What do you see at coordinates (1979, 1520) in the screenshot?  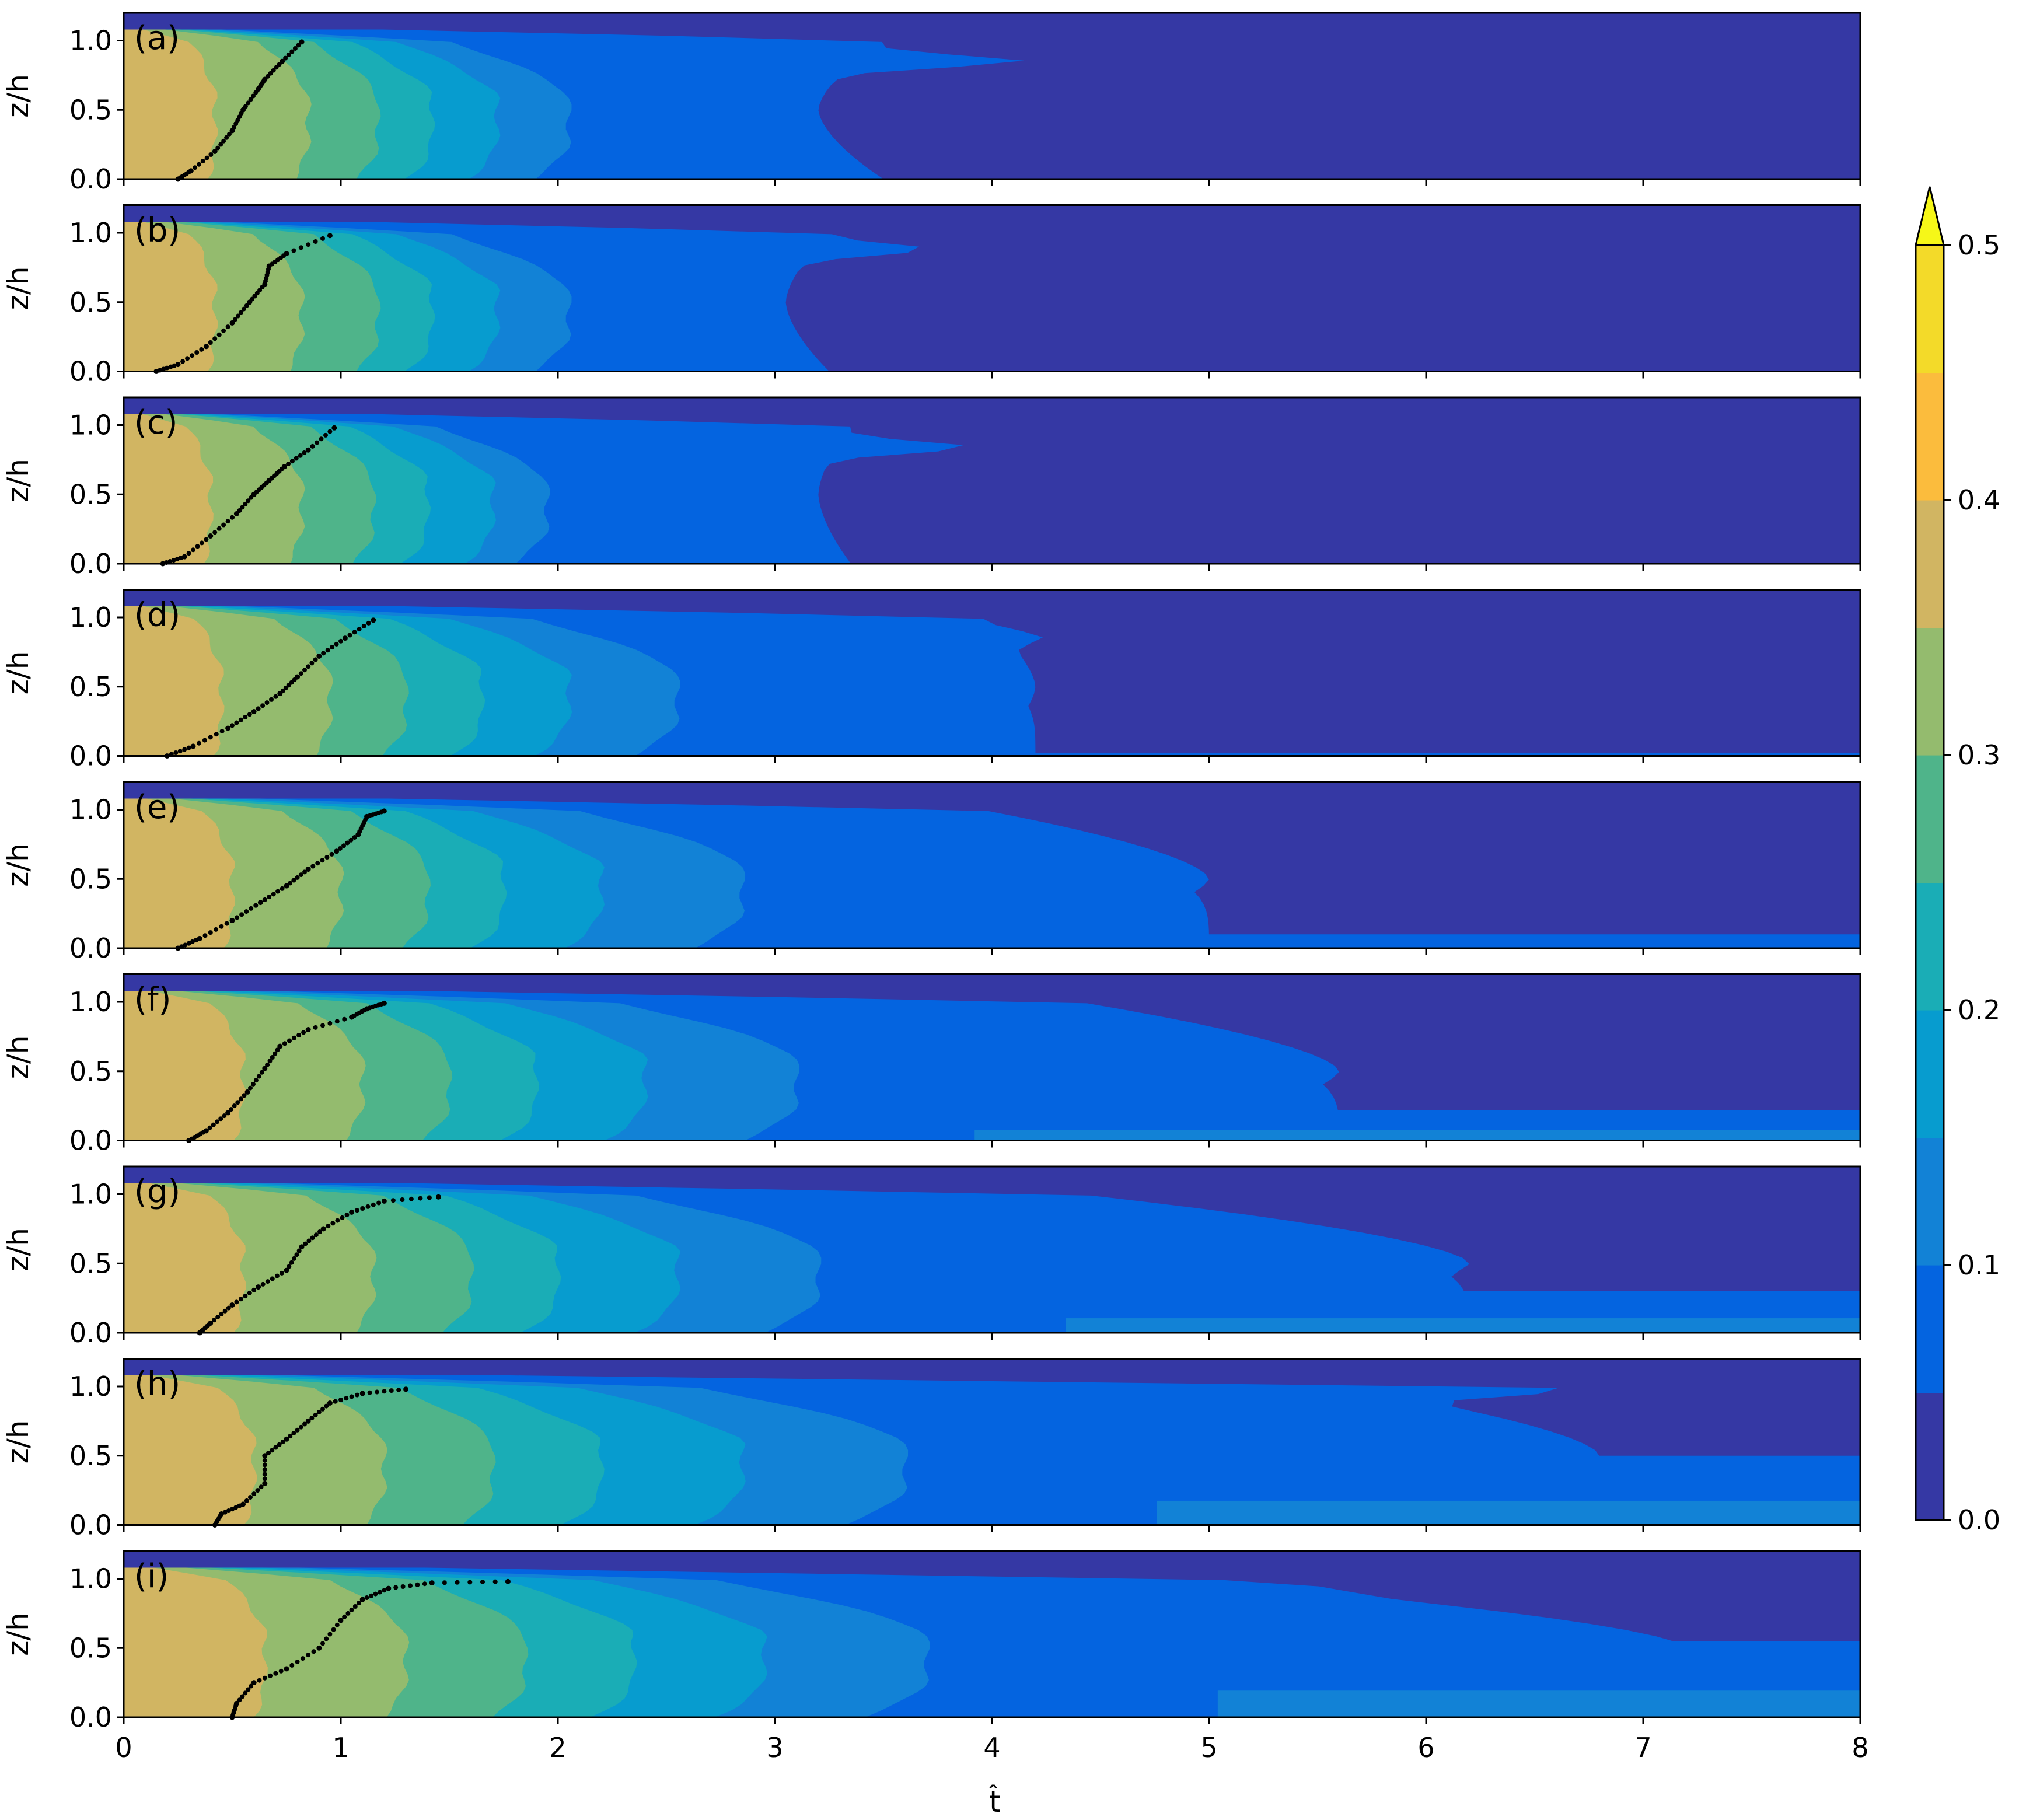 I see `colorbar-tick-label: 0.0` at bounding box center [1979, 1520].